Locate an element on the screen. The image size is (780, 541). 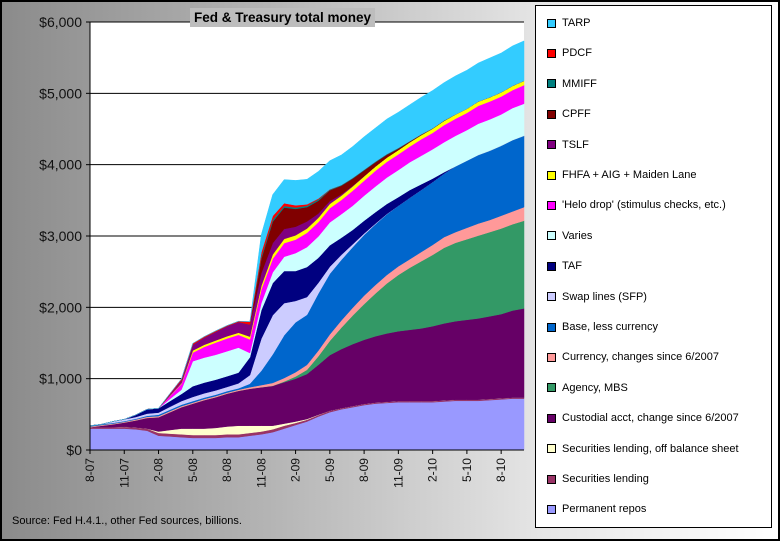
legend-item: Varies is located at coordinates (564, 236).